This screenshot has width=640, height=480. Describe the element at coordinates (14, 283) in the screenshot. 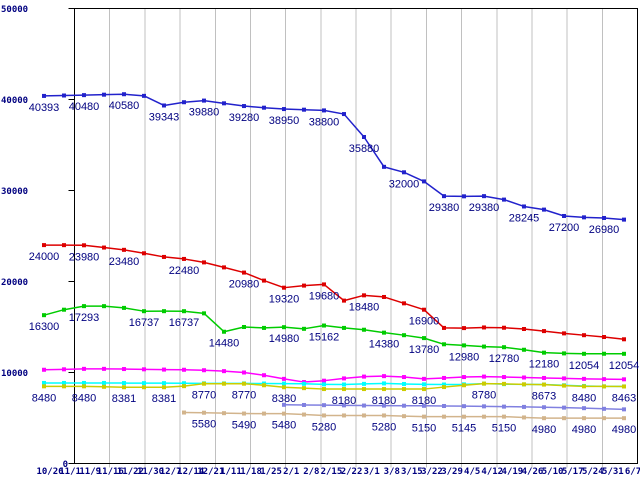

I see `y-axis-label: 20000` at that location.